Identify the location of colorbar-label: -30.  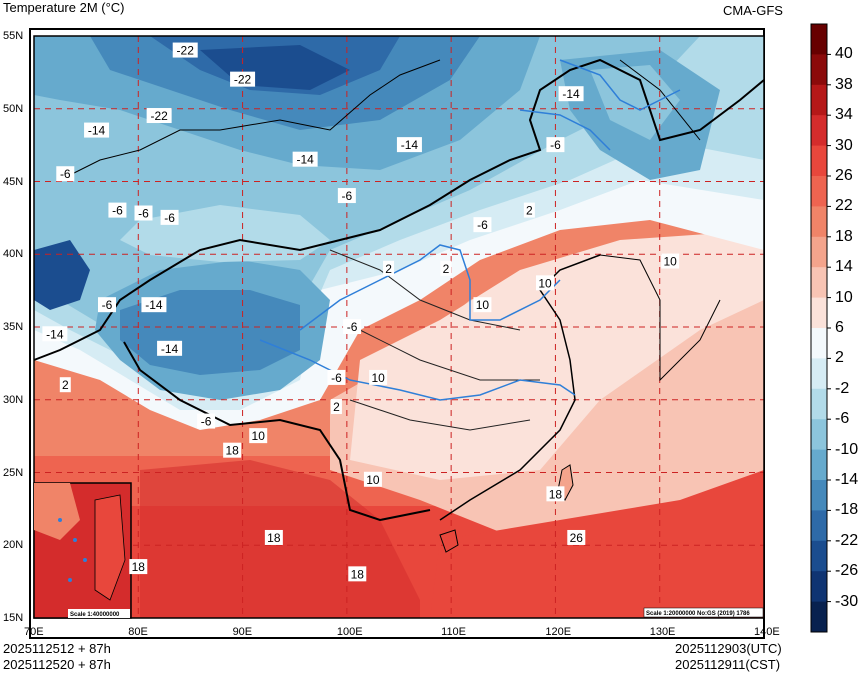
(847, 601).